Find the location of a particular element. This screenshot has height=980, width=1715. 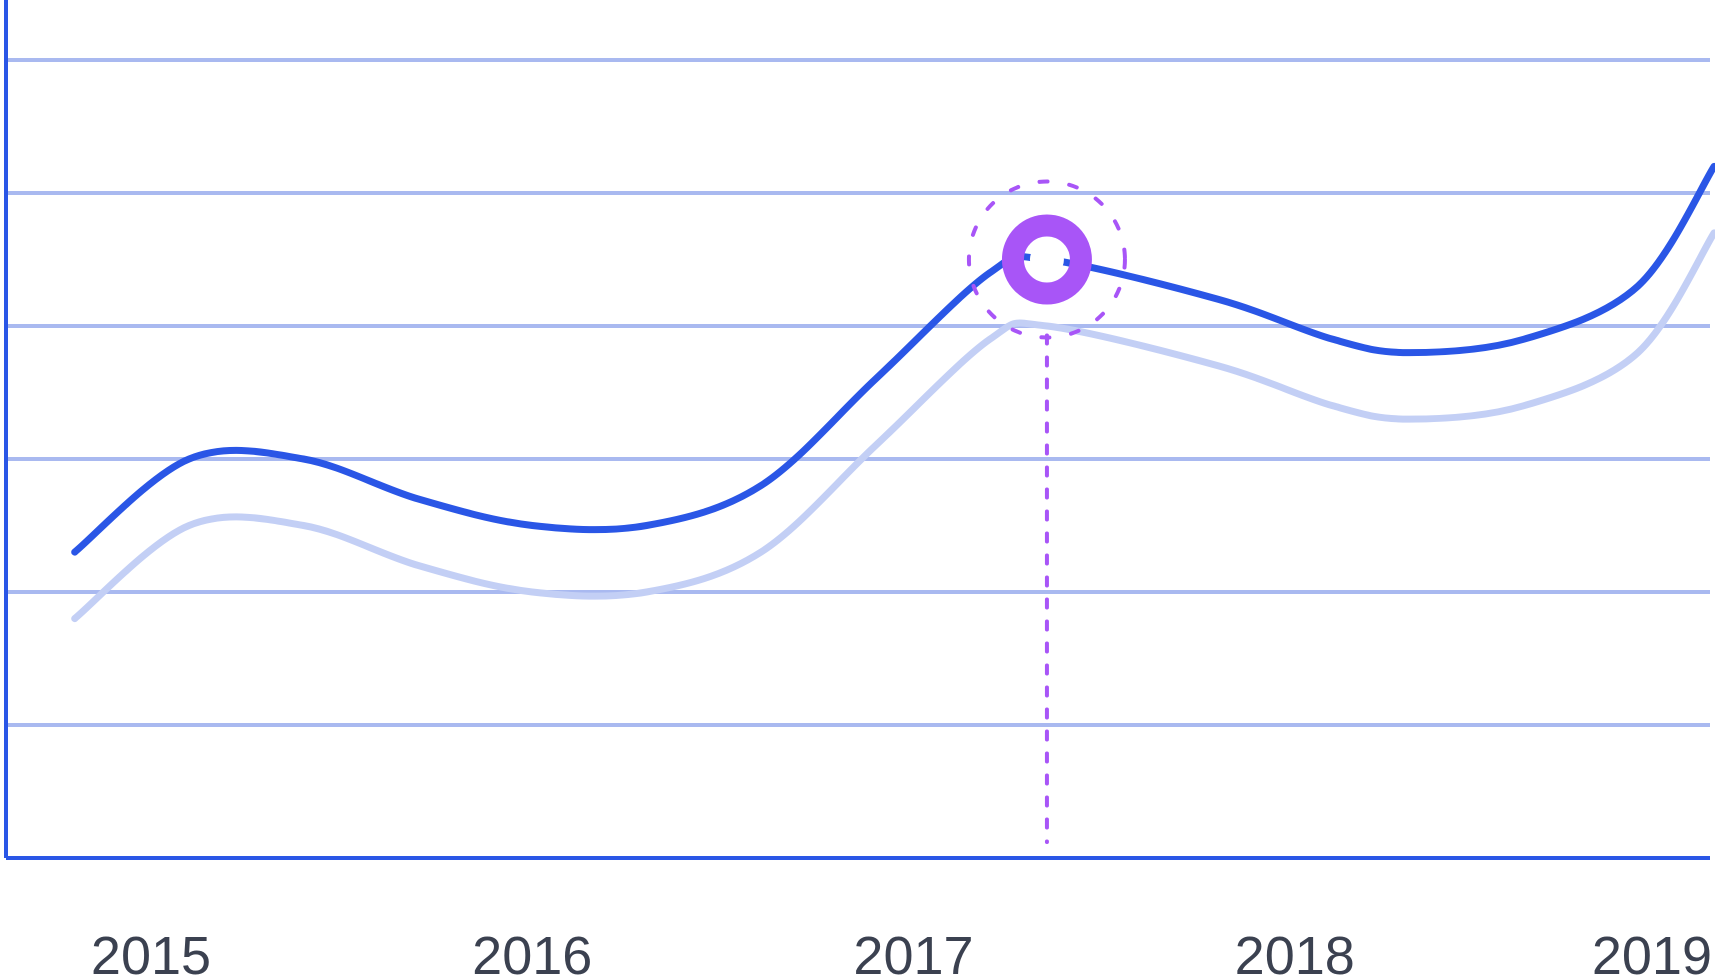

x-tick-label: 2016 is located at coordinates (532, 953).